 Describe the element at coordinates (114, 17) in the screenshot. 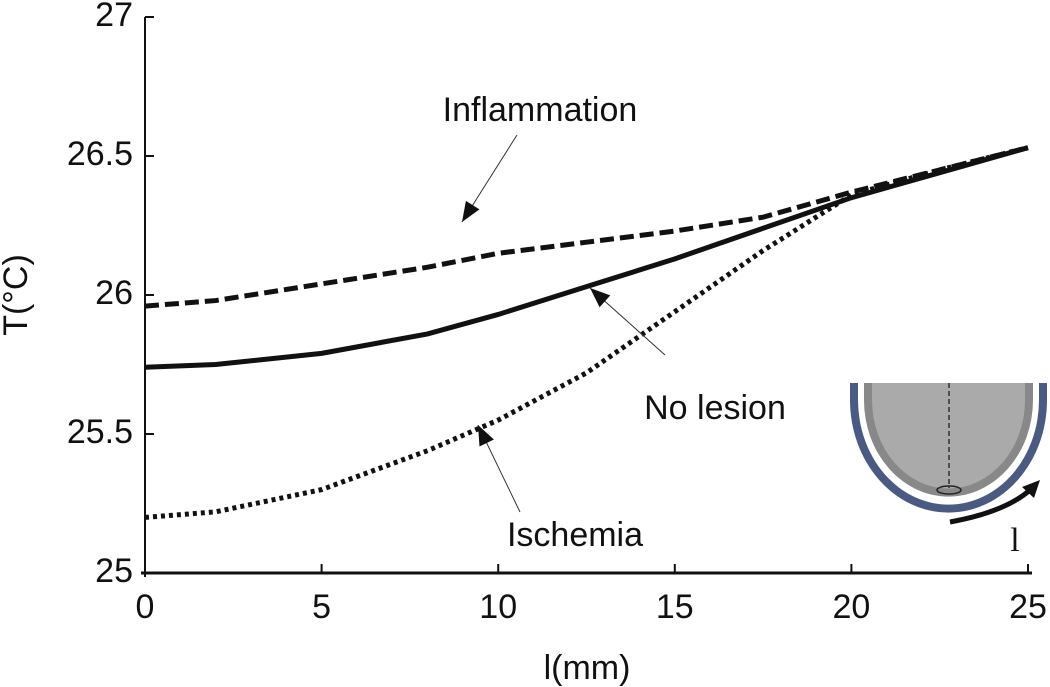

I see `y-tick-label: 27` at that location.